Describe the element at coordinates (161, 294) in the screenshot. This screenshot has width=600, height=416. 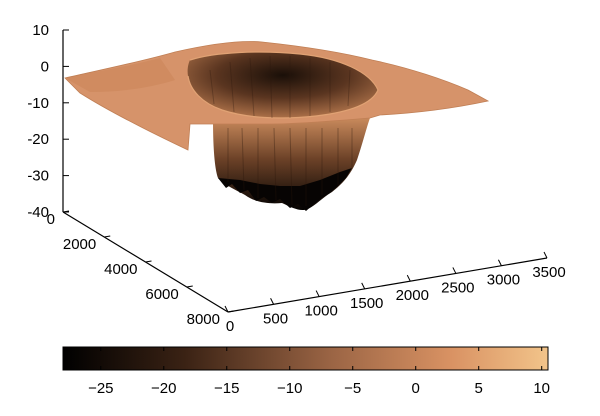
I see `y-tick-label: 6000` at that location.